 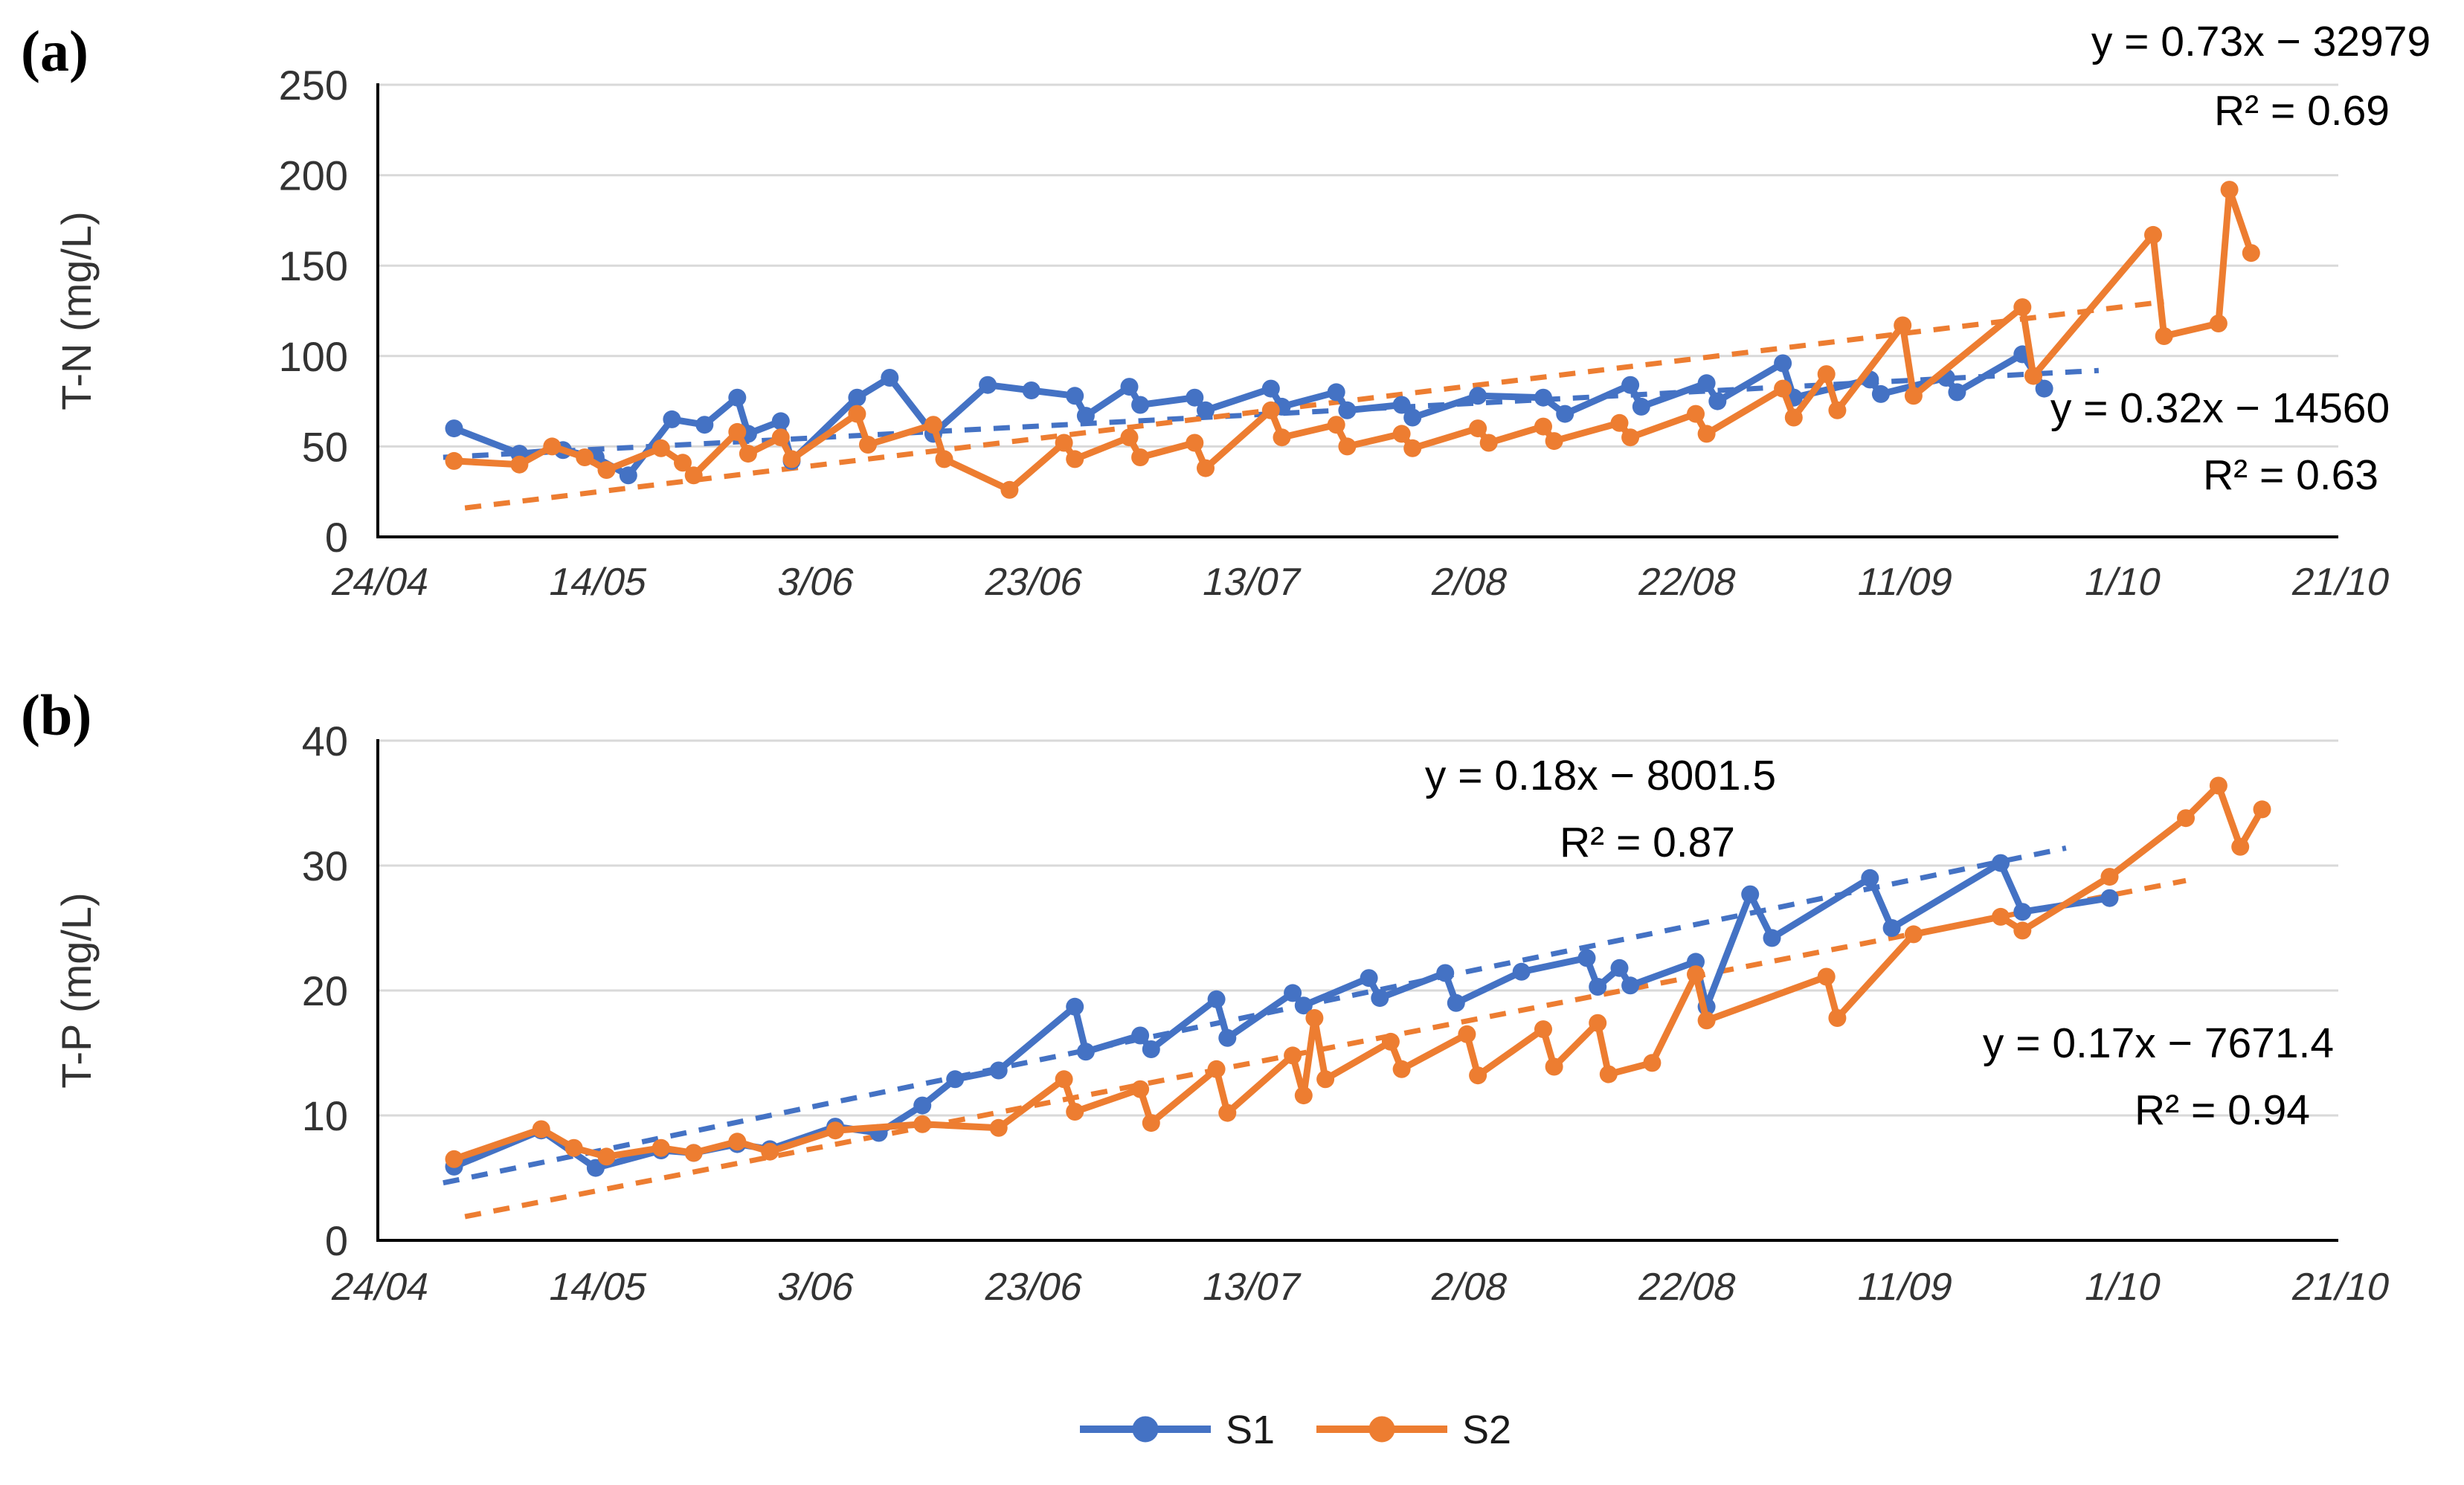 What do you see at coordinates (313, 356) in the screenshot?
I see `y-tick-label: 100` at bounding box center [313, 356].